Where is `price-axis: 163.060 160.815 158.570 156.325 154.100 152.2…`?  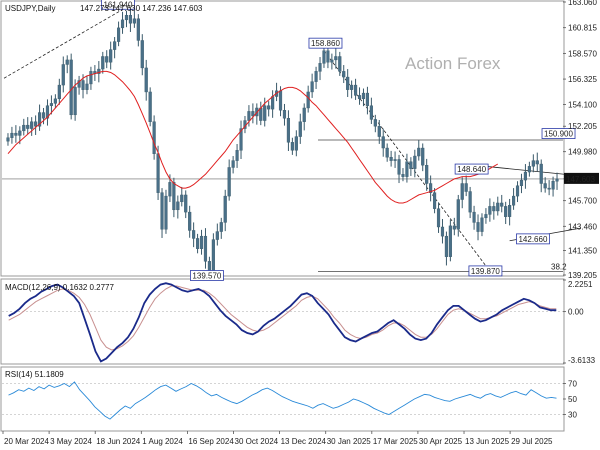
price-axis: 163.060 160.815 158.570 156.325 154.100 152.2… is located at coordinates (581, 140).